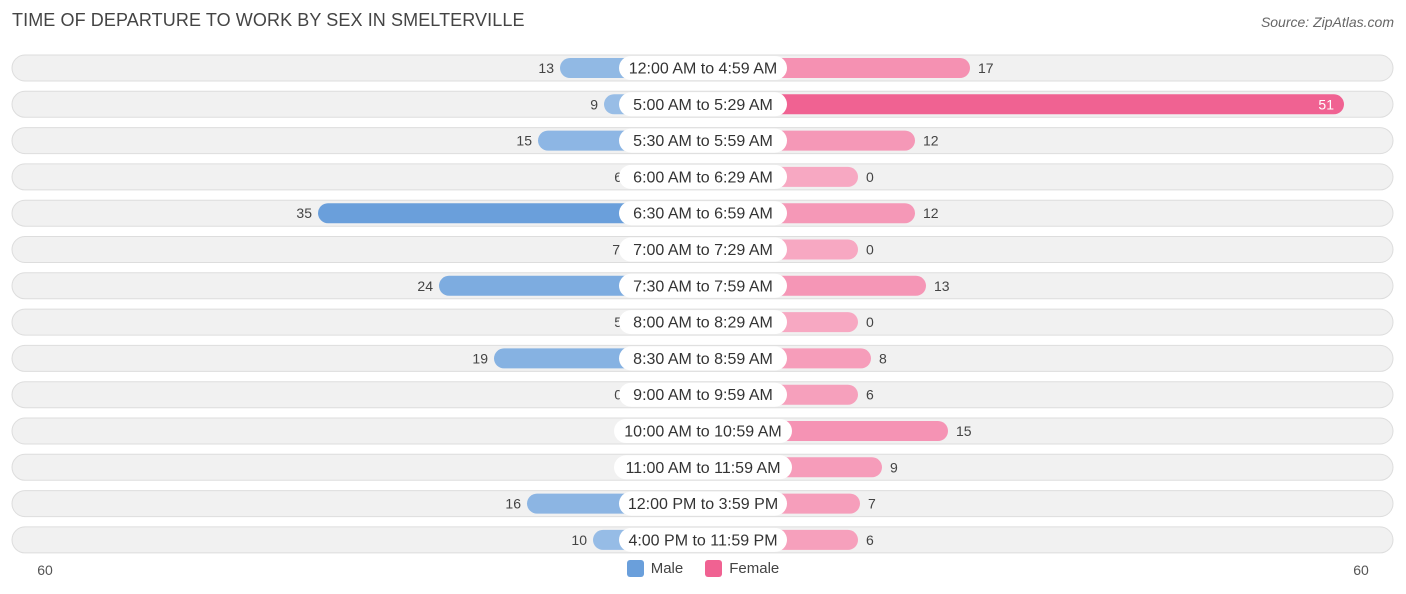  I want to click on category-label: 7:30 AM to 7:59 AM, so click(703, 286).